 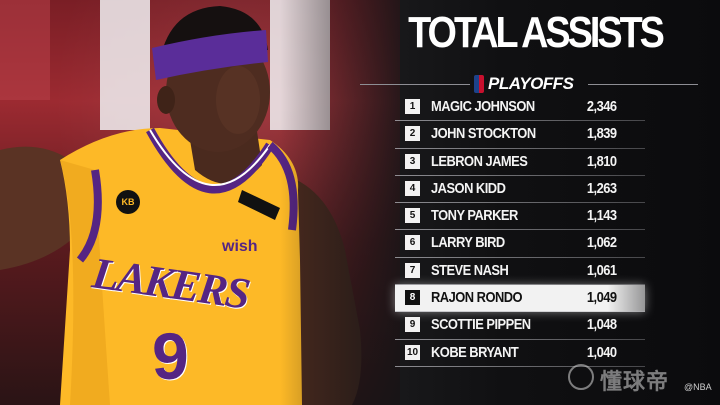 I want to click on watermark: 懂球帝, so click(x=630, y=378).